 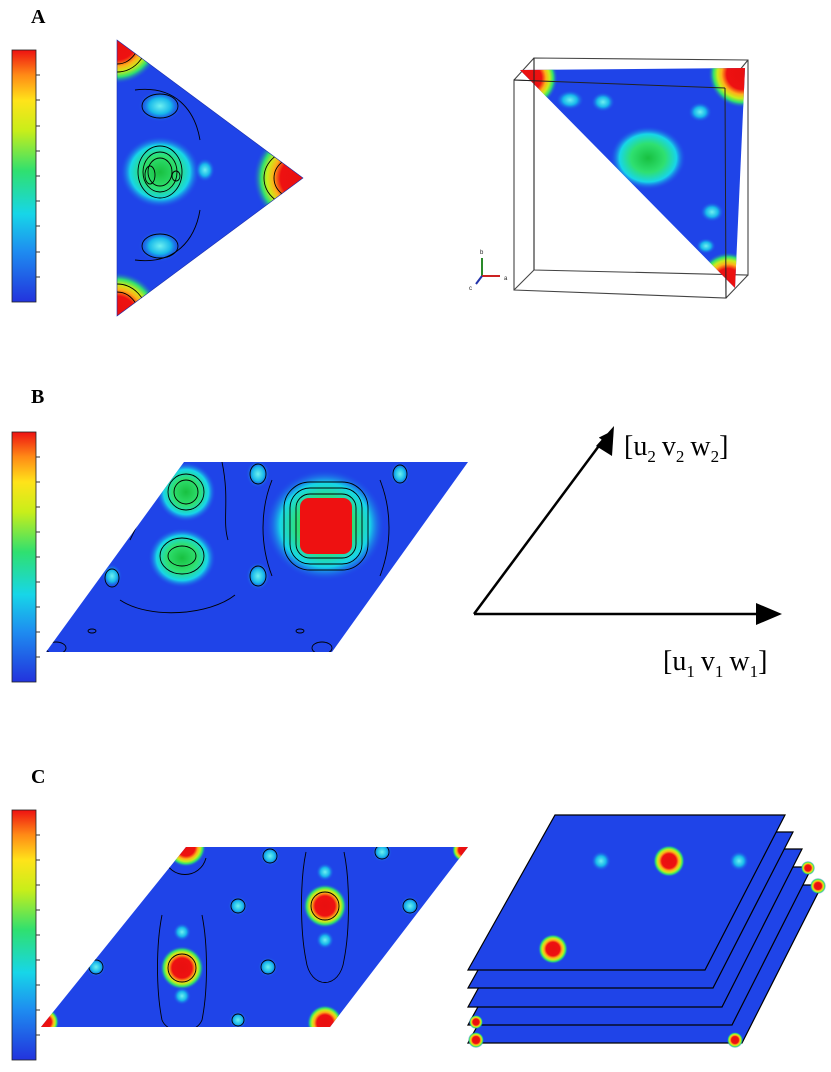 What do you see at coordinates (626, 892) in the screenshot?
I see `slab-layer-top` at bounding box center [626, 892].